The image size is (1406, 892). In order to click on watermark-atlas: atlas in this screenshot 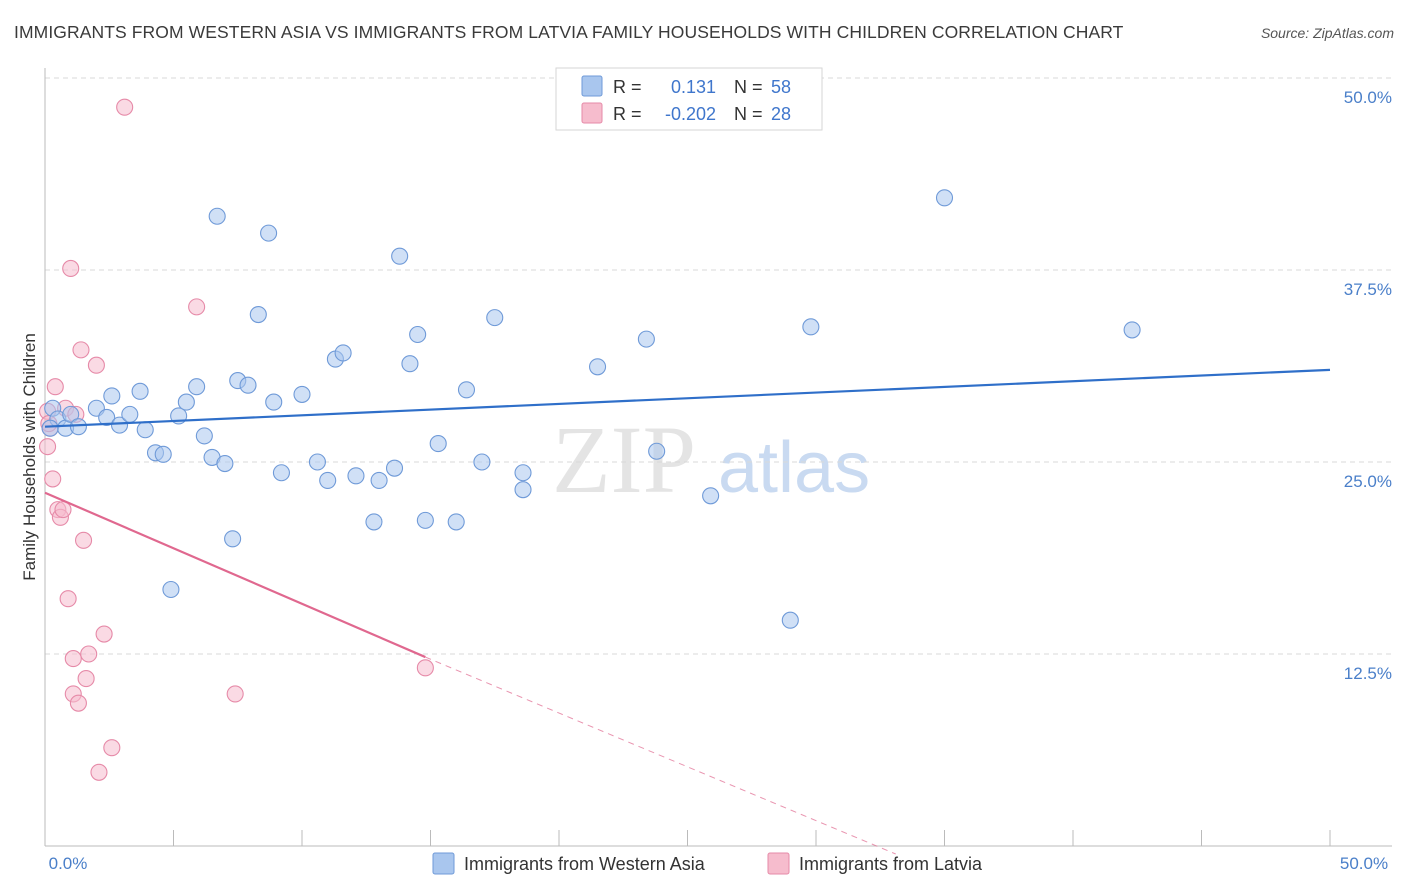, I will do `click(794, 468)`.